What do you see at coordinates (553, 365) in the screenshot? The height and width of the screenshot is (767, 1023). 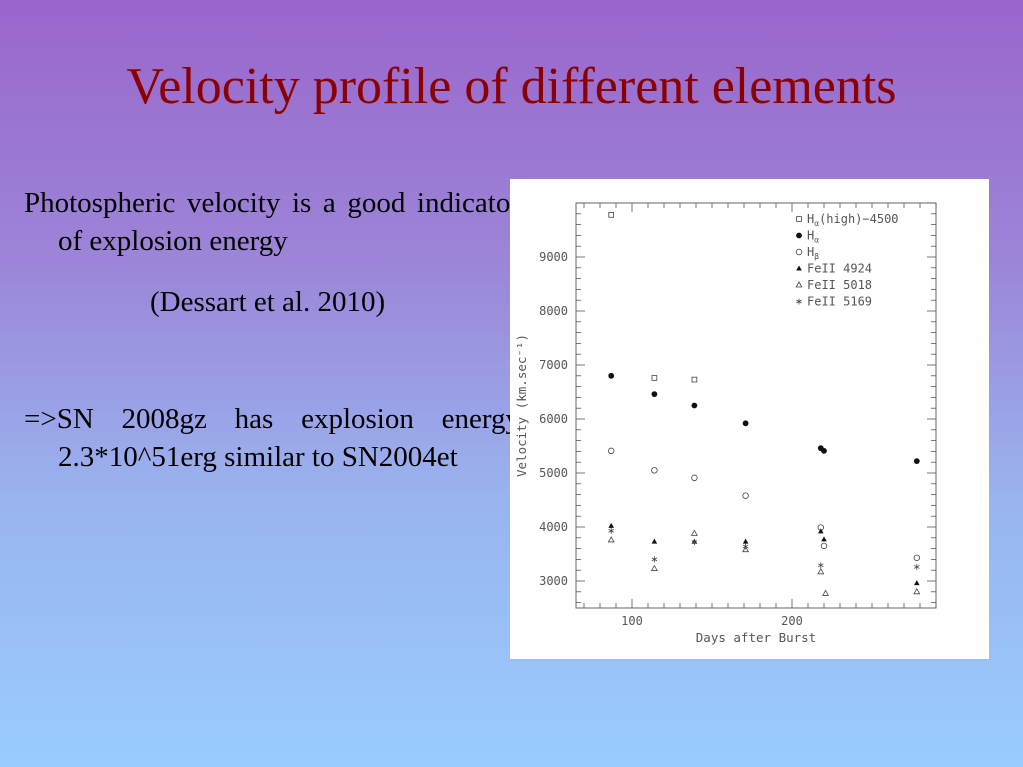 I see `y-tick-label: 7000` at bounding box center [553, 365].